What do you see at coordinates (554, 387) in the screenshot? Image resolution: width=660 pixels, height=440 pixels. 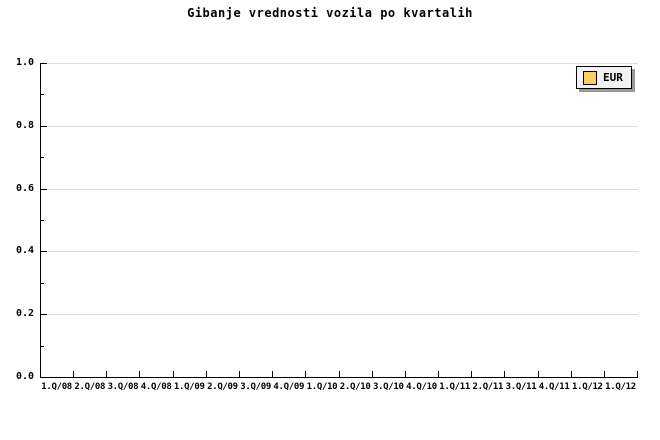 I see `x-axis-label: 4.Q/11` at bounding box center [554, 387].